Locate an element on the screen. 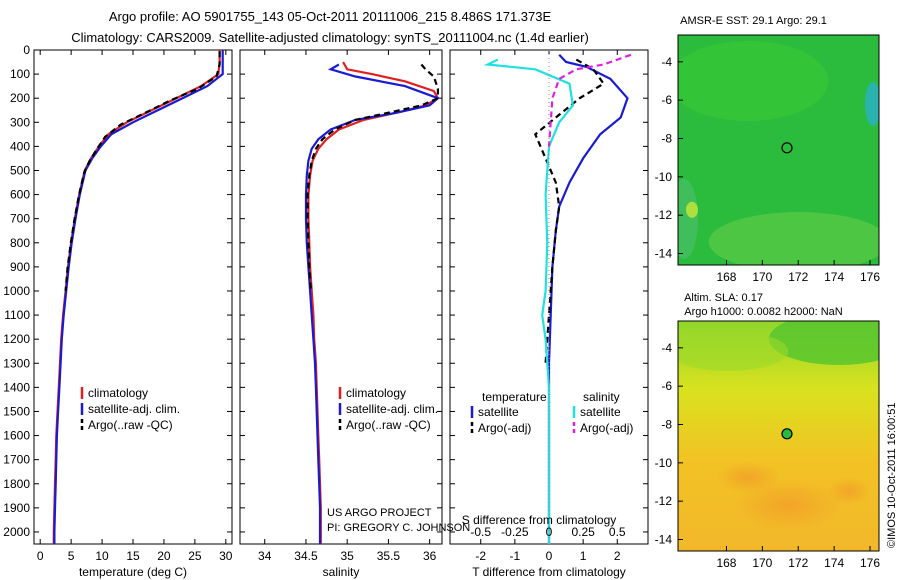 This screenshot has width=900, height=580. y-tick-label: 1000 is located at coordinates (16, 291).